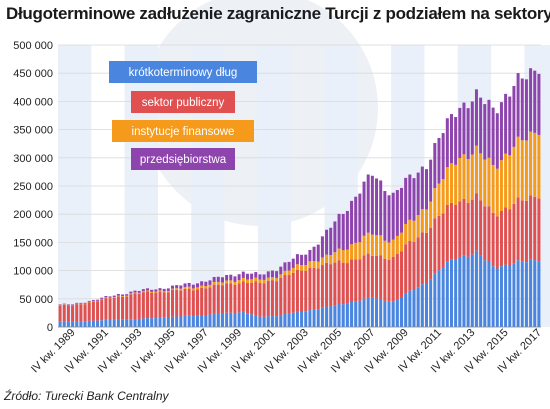  I want to click on legend-label: sektor publiczny, so click(183, 103).